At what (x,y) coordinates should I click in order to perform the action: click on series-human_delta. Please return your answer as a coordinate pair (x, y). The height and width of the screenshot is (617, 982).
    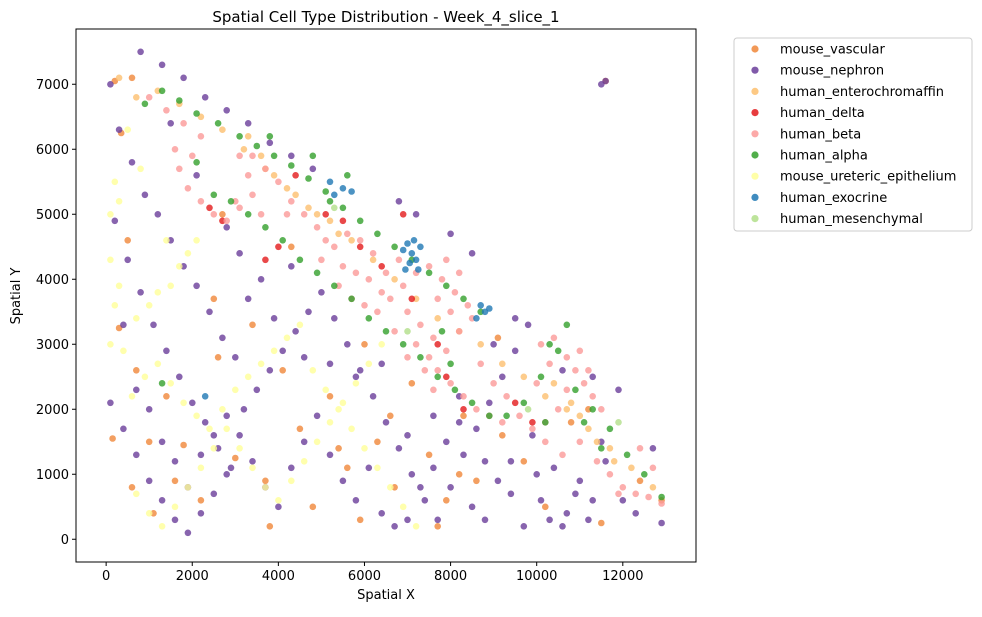
    Looking at the image, I should click on (371, 299).